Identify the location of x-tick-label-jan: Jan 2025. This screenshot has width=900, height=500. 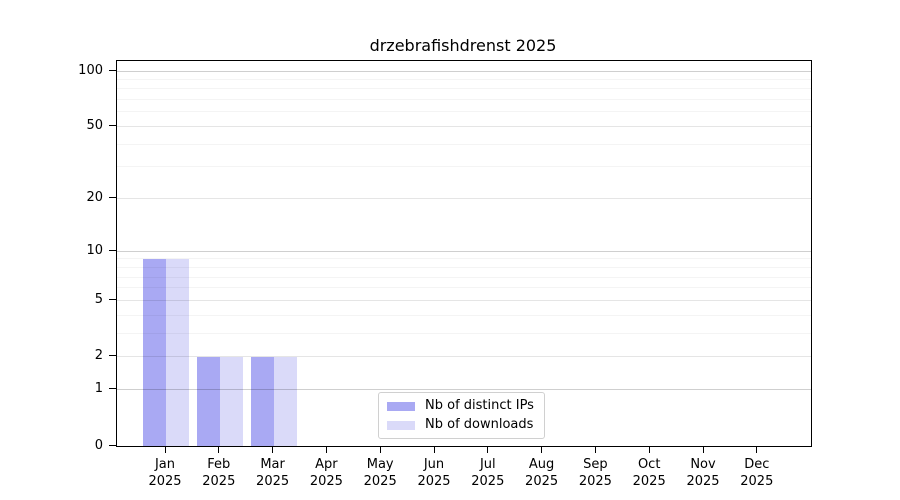
(165, 473).